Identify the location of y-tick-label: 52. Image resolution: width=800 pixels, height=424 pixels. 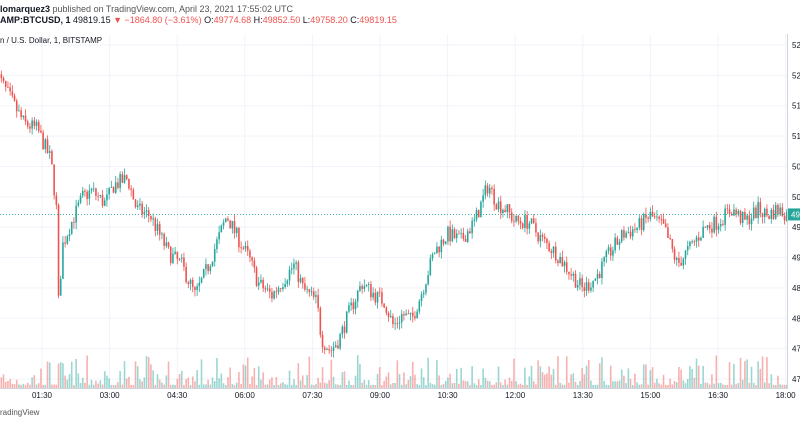
(796, 75).